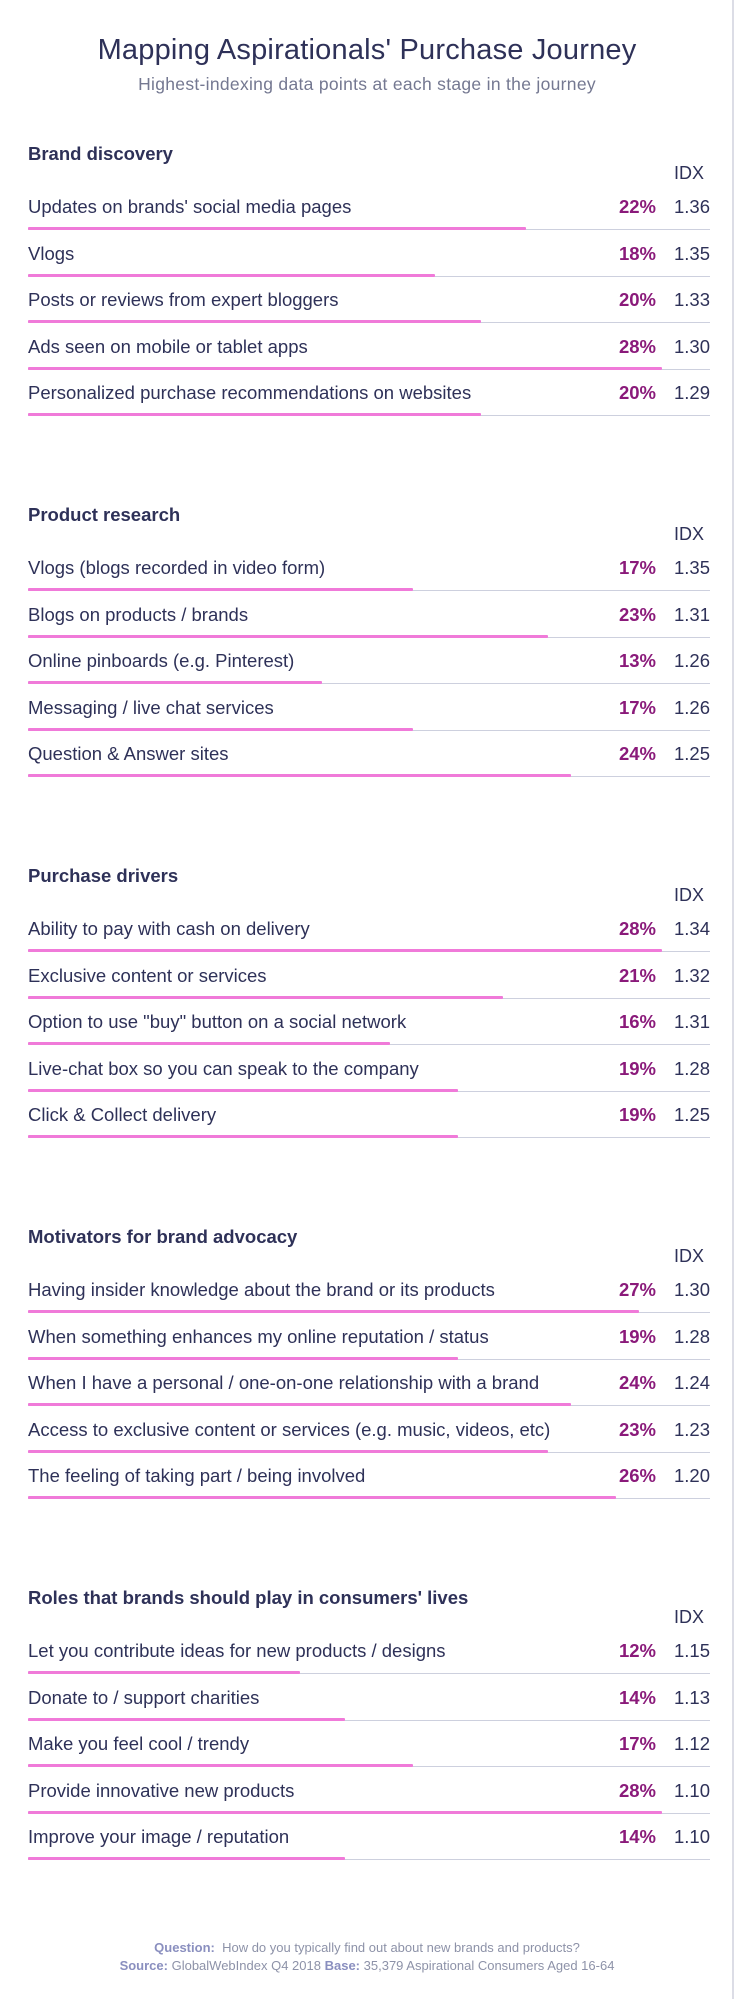 The width and height of the screenshot is (734, 1999). What do you see at coordinates (138, 614) in the screenshot?
I see `row-label: Blogs on products / brands` at bounding box center [138, 614].